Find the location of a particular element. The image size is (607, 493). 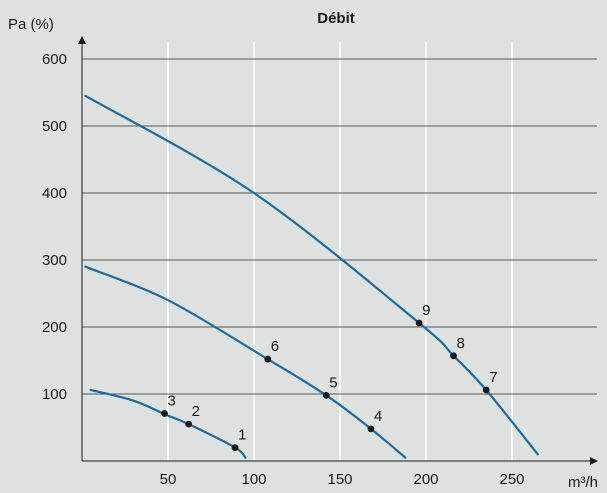

y-tick-label: 100 is located at coordinates (54, 394).